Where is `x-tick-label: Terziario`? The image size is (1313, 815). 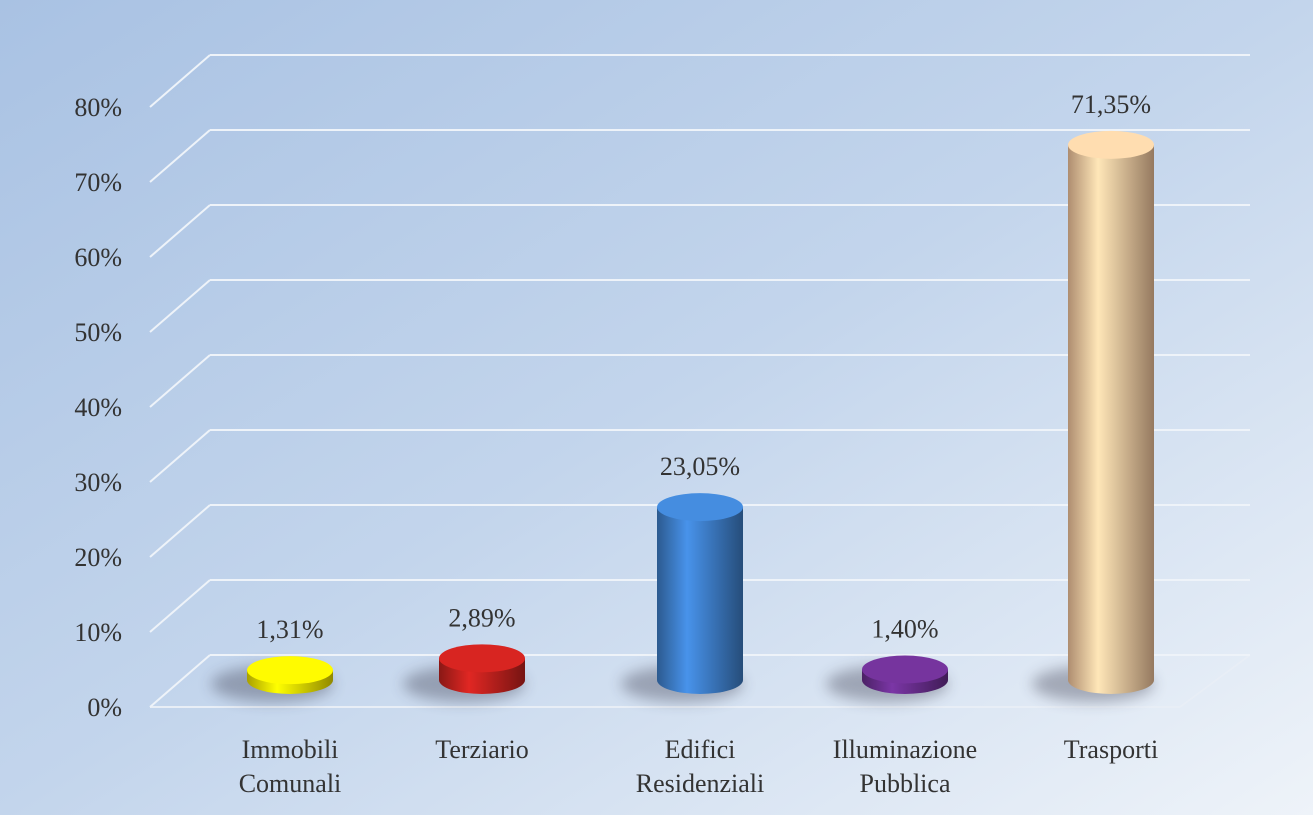
x-tick-label: Terziario is located at coordinates (481, 749).